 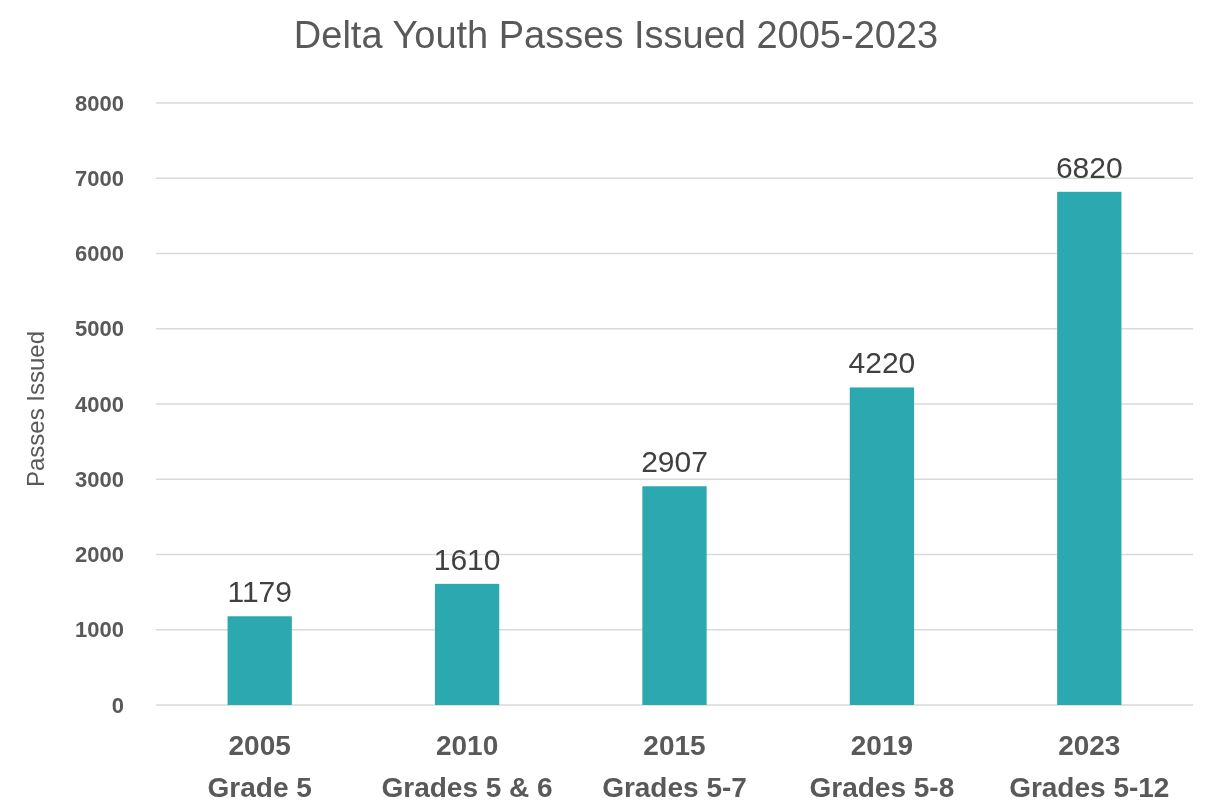 What do you see at coordinates (99, 254) in the screenshot?
I see `y-tick-label: 6000` at bounding box center [99, 254].